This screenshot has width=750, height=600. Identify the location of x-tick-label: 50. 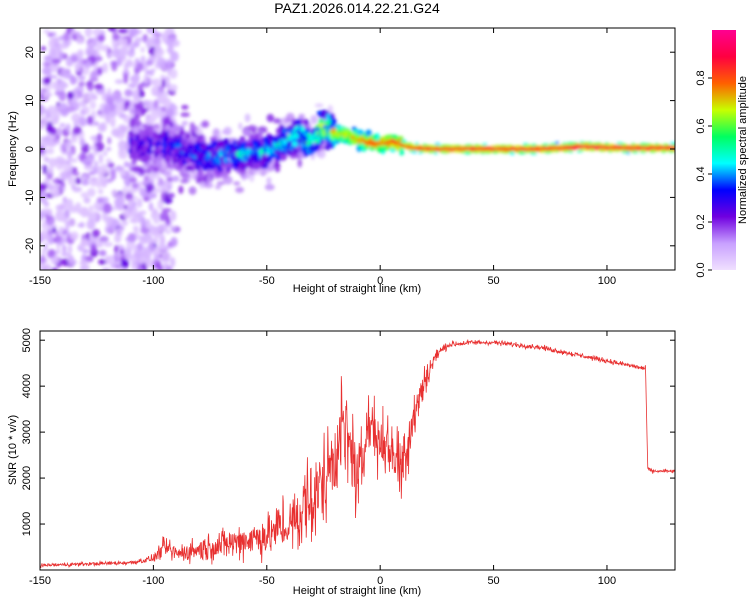
(493, 281).